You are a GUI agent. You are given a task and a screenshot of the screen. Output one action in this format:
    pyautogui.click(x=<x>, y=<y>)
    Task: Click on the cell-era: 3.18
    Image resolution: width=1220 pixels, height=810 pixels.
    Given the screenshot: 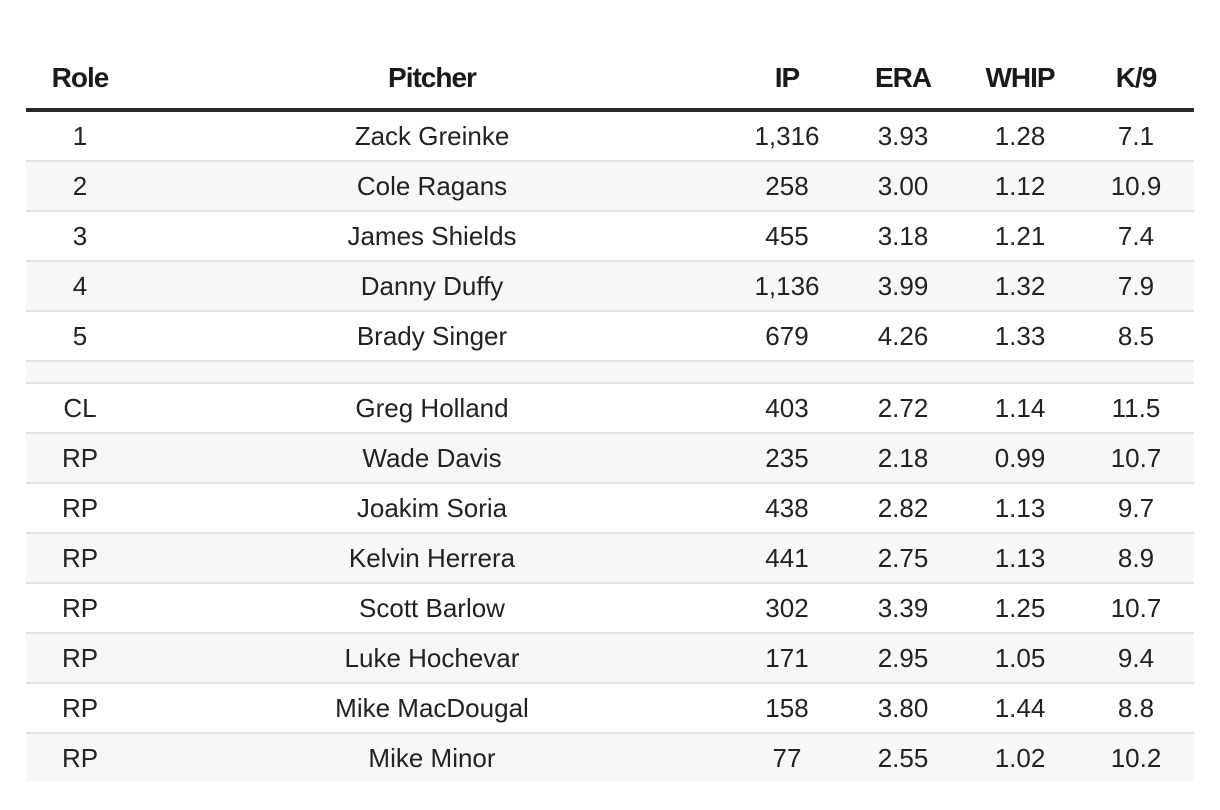 What is the action you would take?
    pyautogui.click(x=903, y=236)
    